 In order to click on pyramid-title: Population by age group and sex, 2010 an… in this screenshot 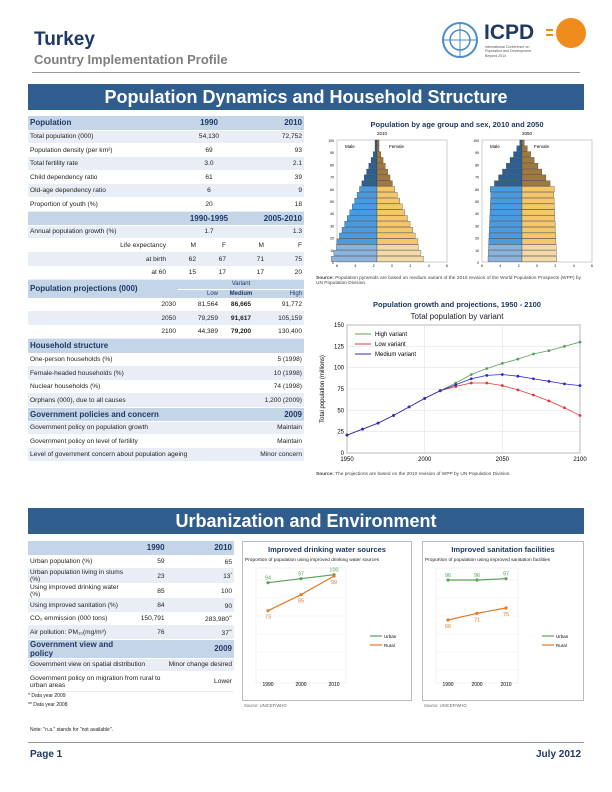, I will do `click(457, 124)`.